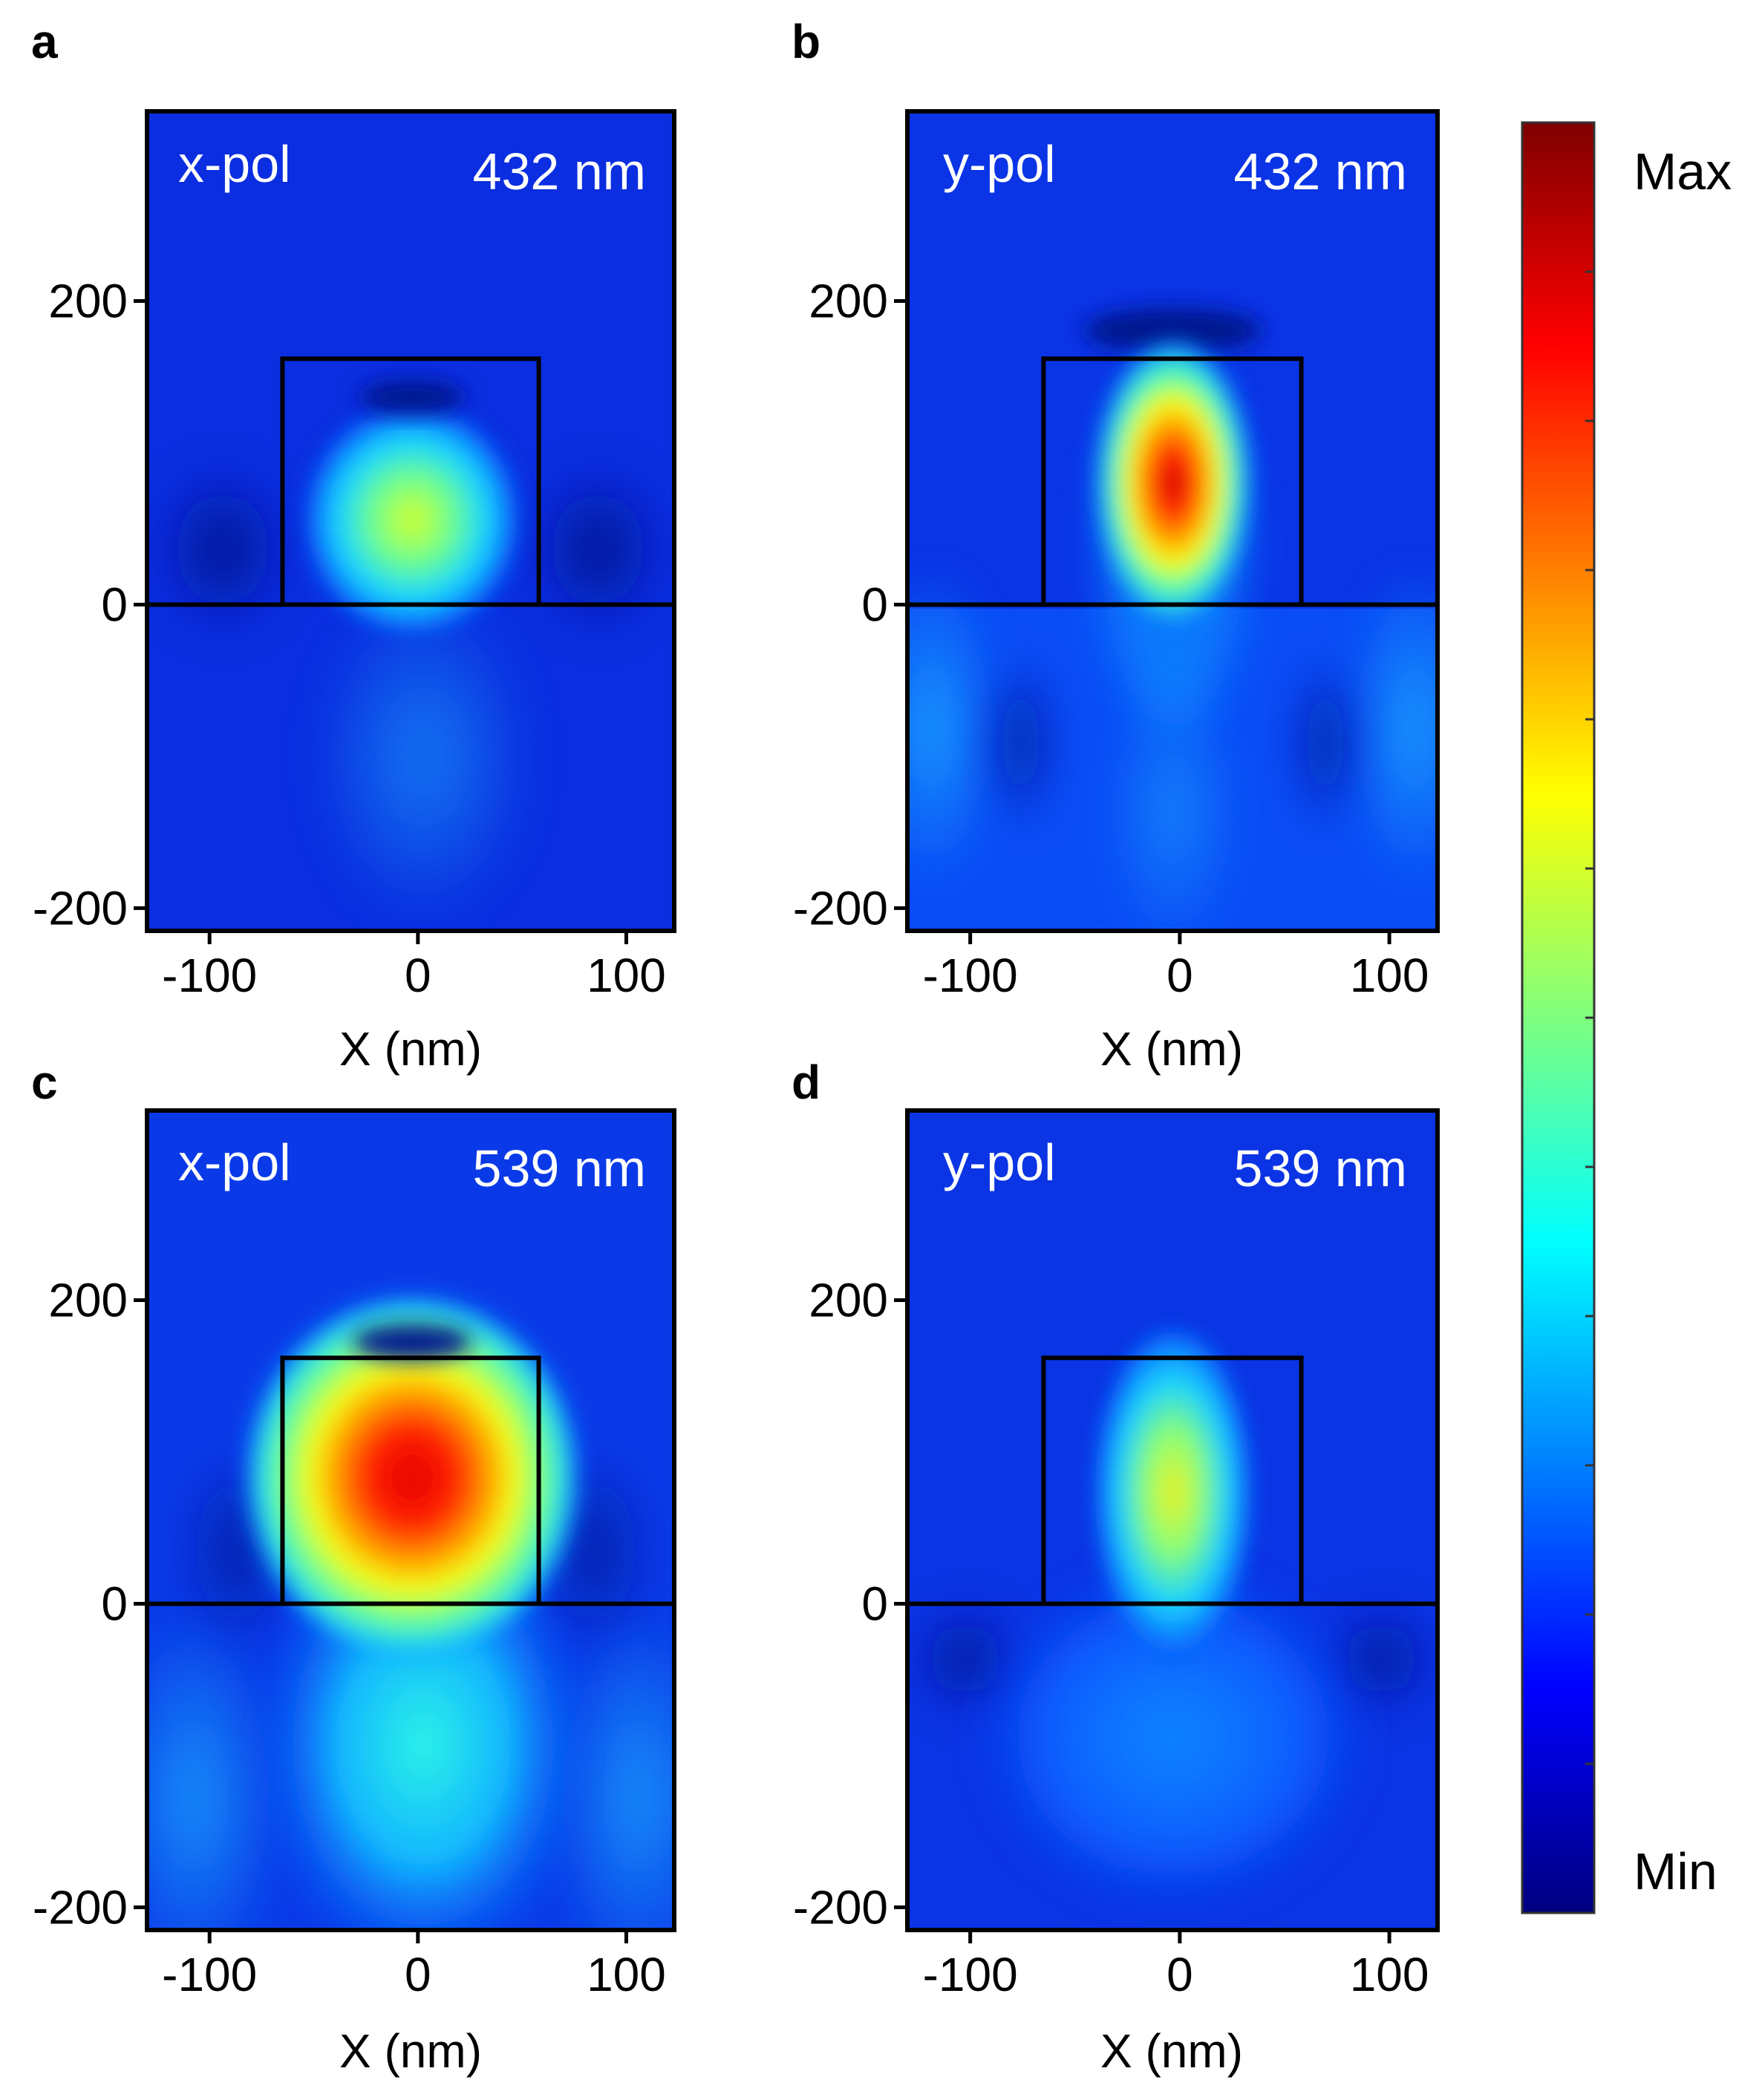 This screenshot has width=1762, height=2100. Describe the element at coordinates (971, 976) in the screenshot. I see `x-tick-label-b: -100` at that location.